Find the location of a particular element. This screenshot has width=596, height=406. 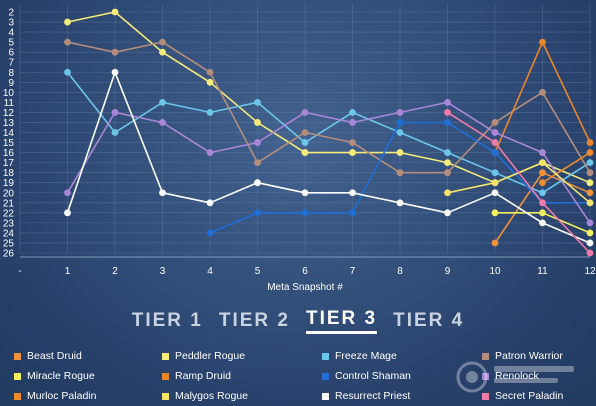

data-point-beast-druid is located at coordinates (495, 243).